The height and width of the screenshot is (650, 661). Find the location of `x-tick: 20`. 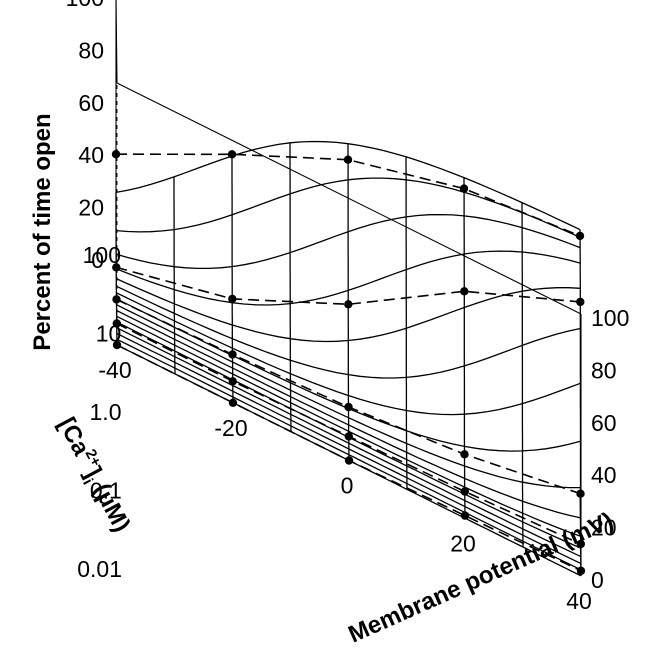

x-tick: 20 is located at coordinates (463, 543).